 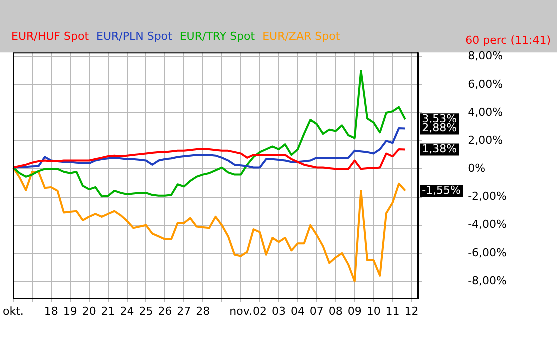 I want to click on y-tick-label: -6,00%, so click(x=488, y=253).